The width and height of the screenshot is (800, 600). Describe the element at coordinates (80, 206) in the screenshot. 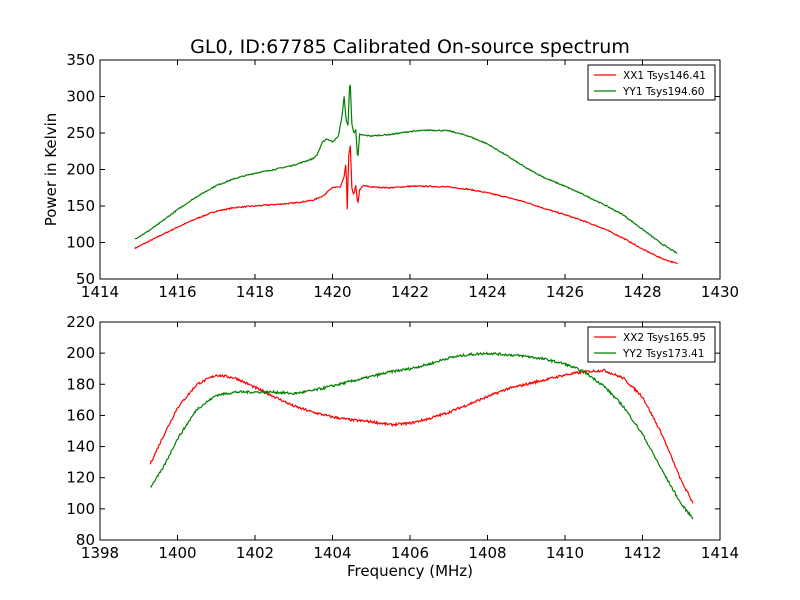

I see `y-tick-label: 150` at that location.